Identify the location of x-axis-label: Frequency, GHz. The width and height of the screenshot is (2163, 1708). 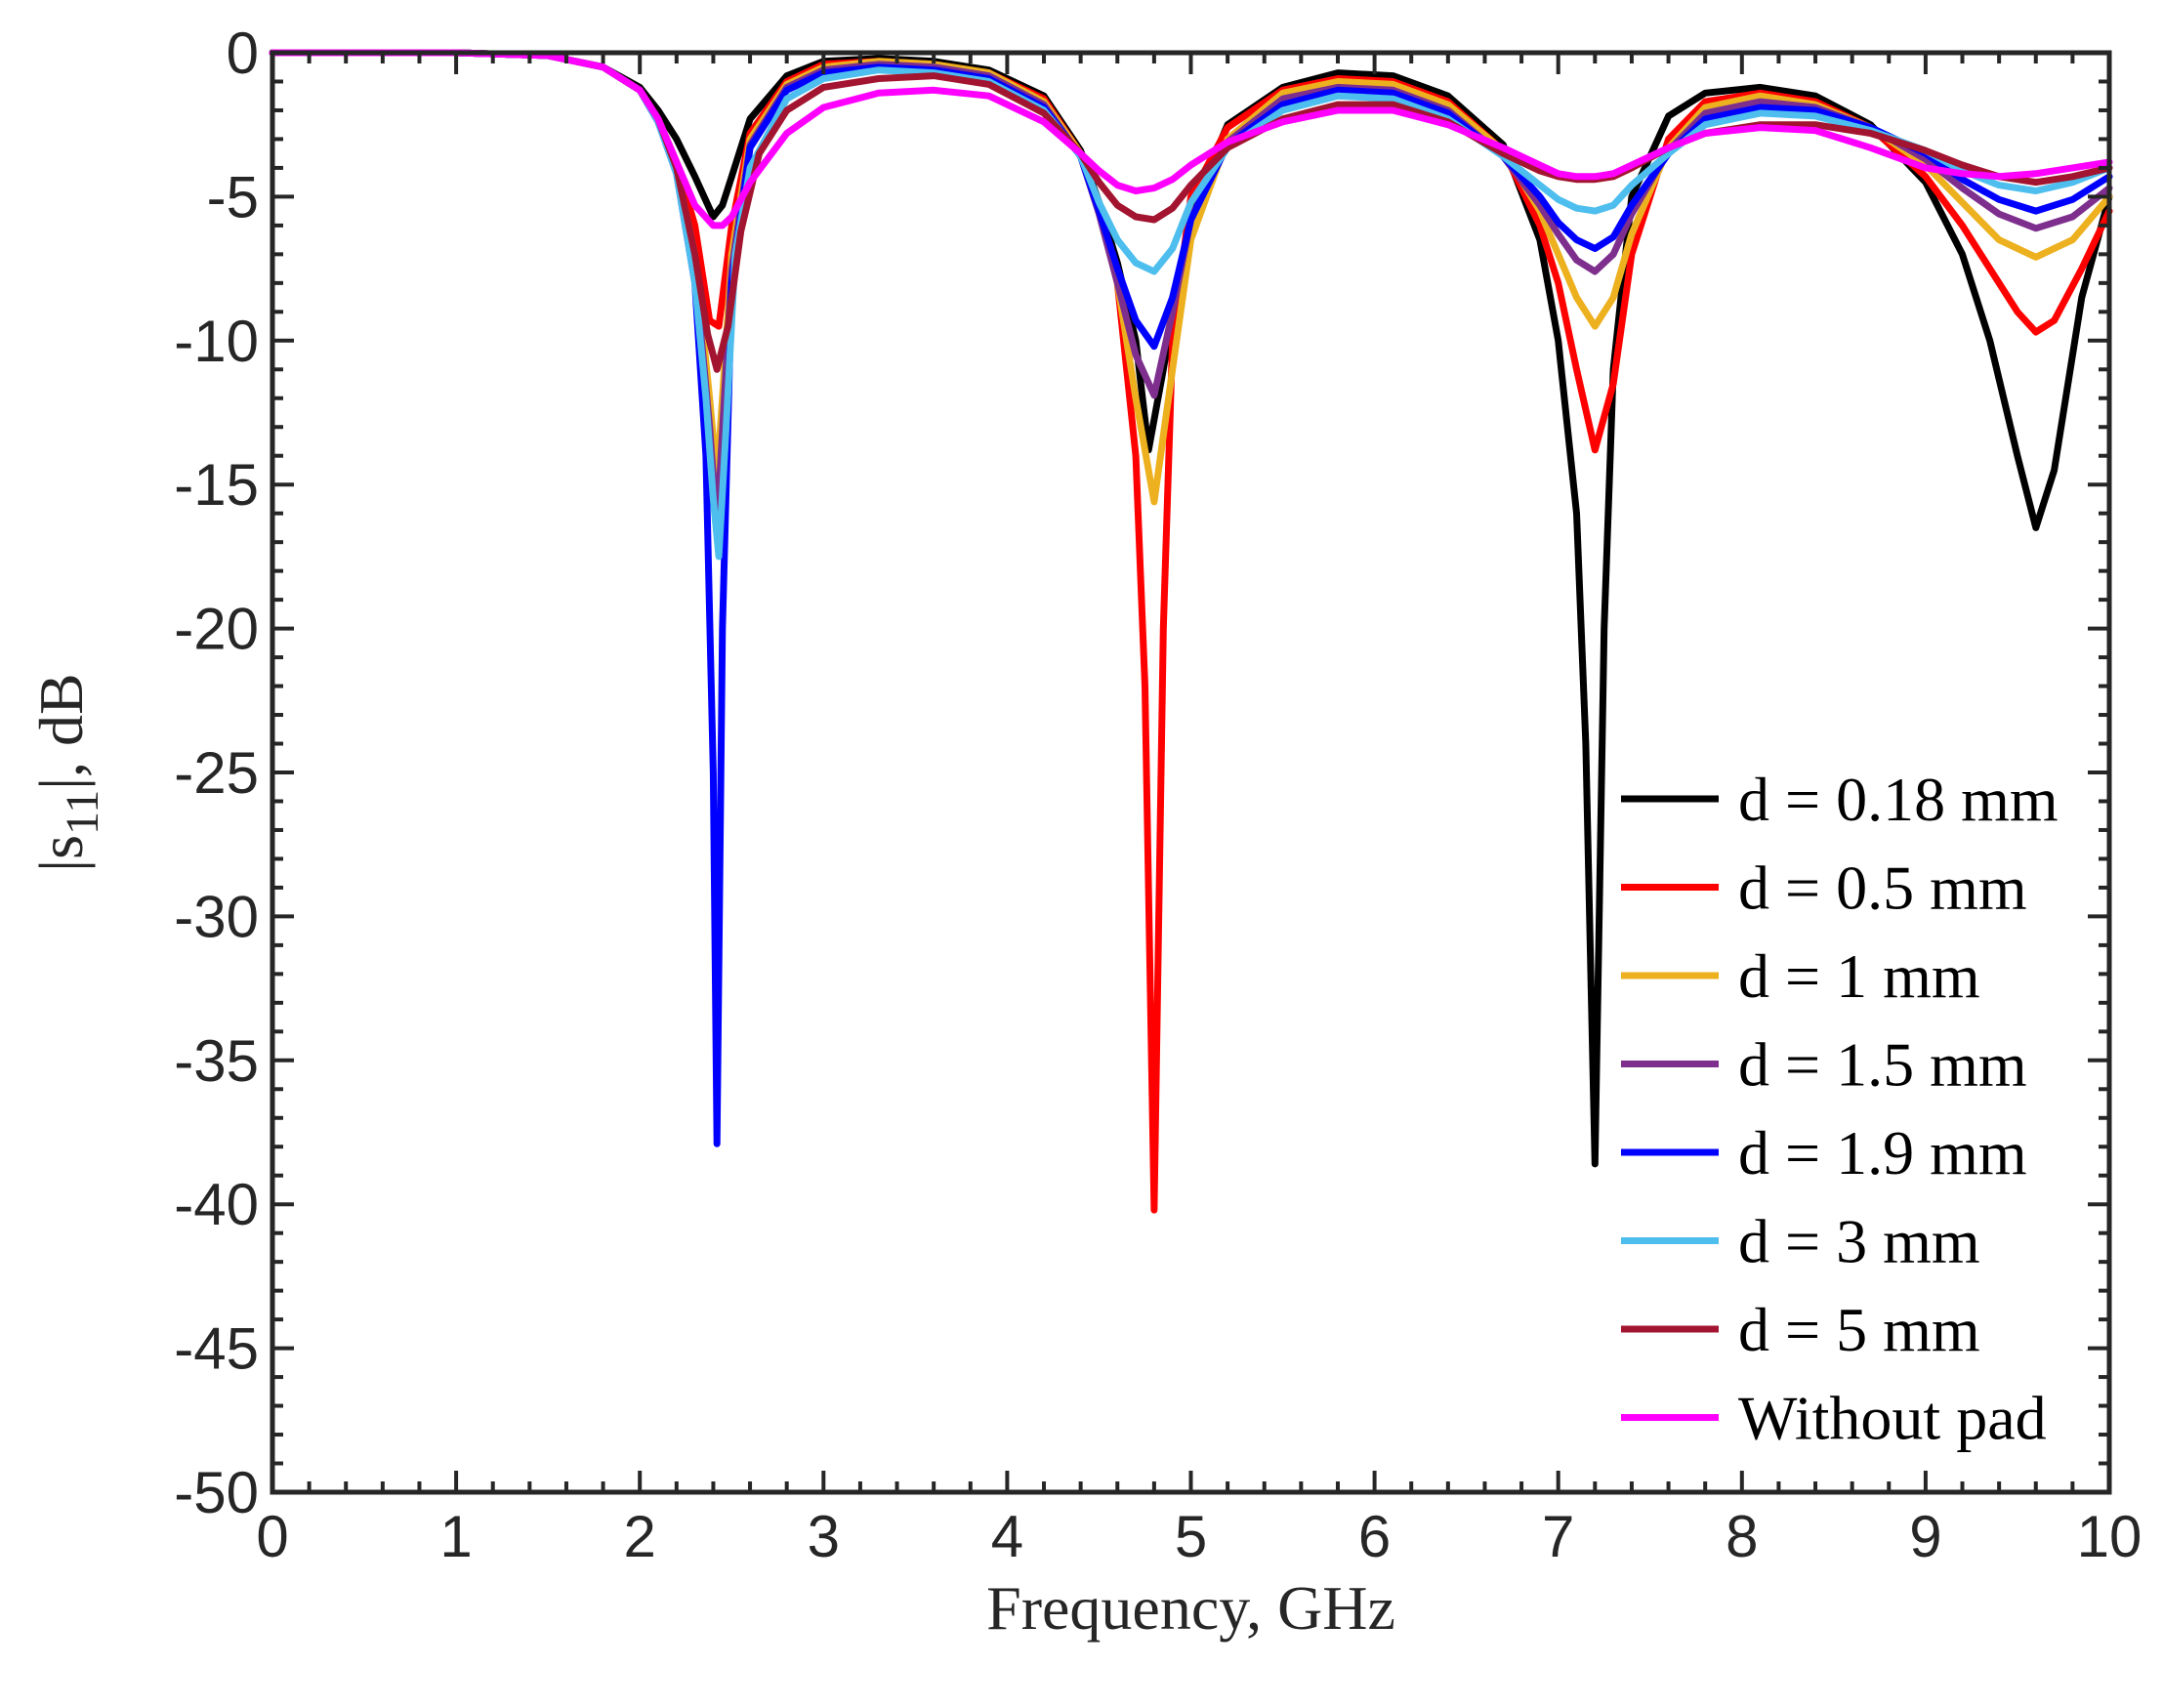
(1190, 1608).